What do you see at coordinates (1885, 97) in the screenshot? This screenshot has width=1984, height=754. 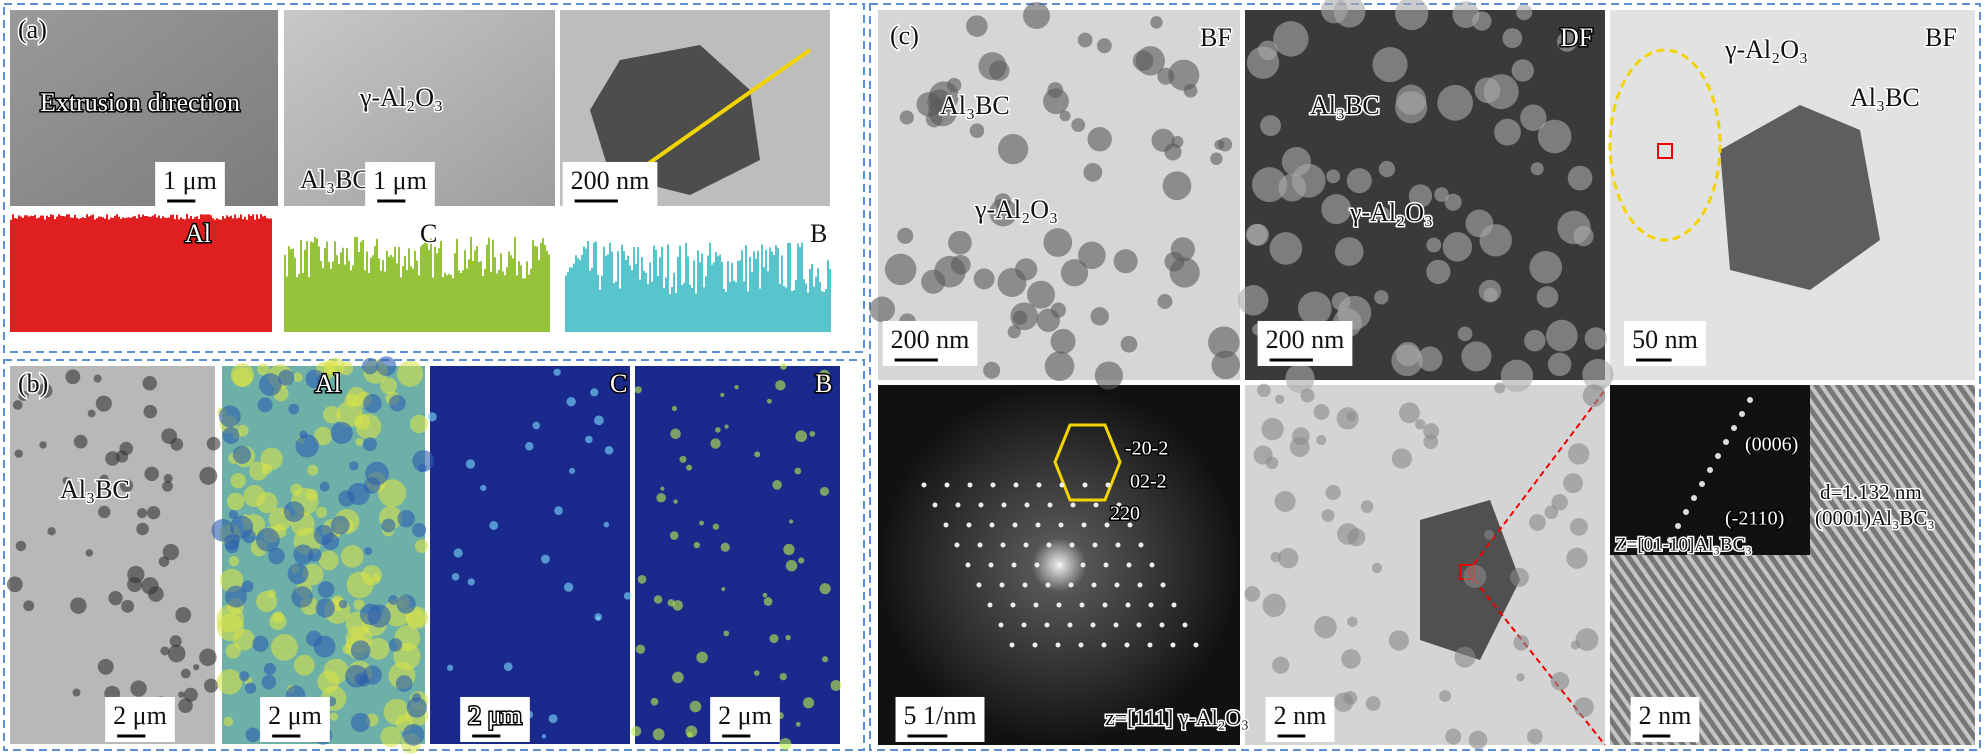 I see `annotation: Al₃BC` at bounding box center [1885, 97].